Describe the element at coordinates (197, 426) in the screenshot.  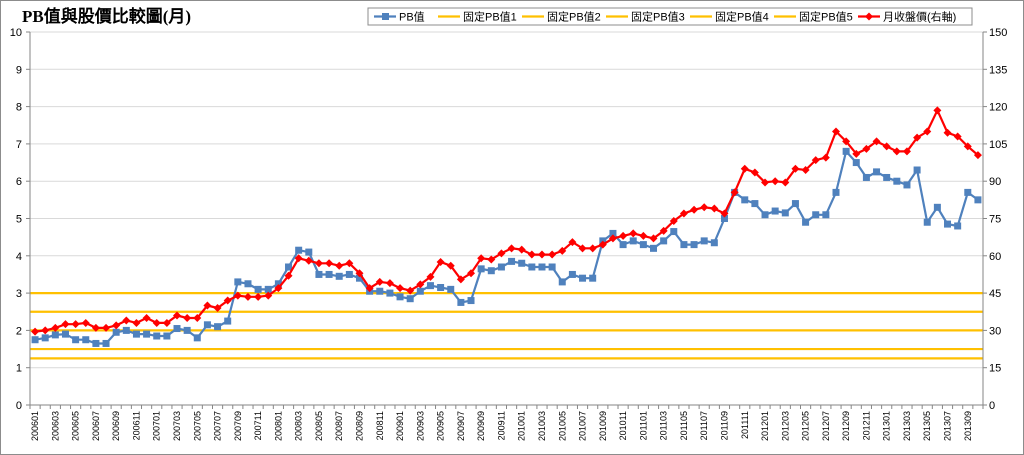
I see `x-tick-label: 200705` at that location.